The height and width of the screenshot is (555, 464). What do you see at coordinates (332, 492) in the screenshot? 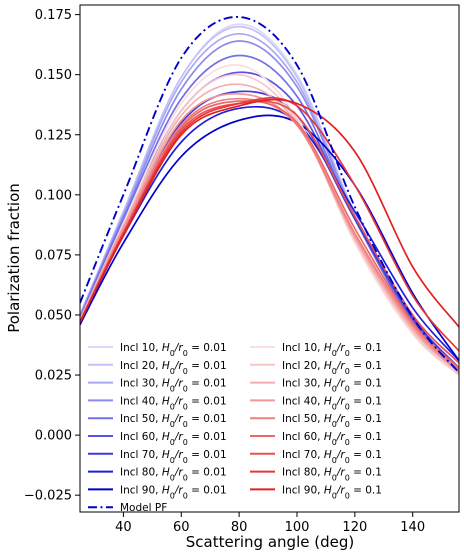
I see `legend-label: Incl 90, H0/r0 = 0.1` at bounding box center [332, 492].